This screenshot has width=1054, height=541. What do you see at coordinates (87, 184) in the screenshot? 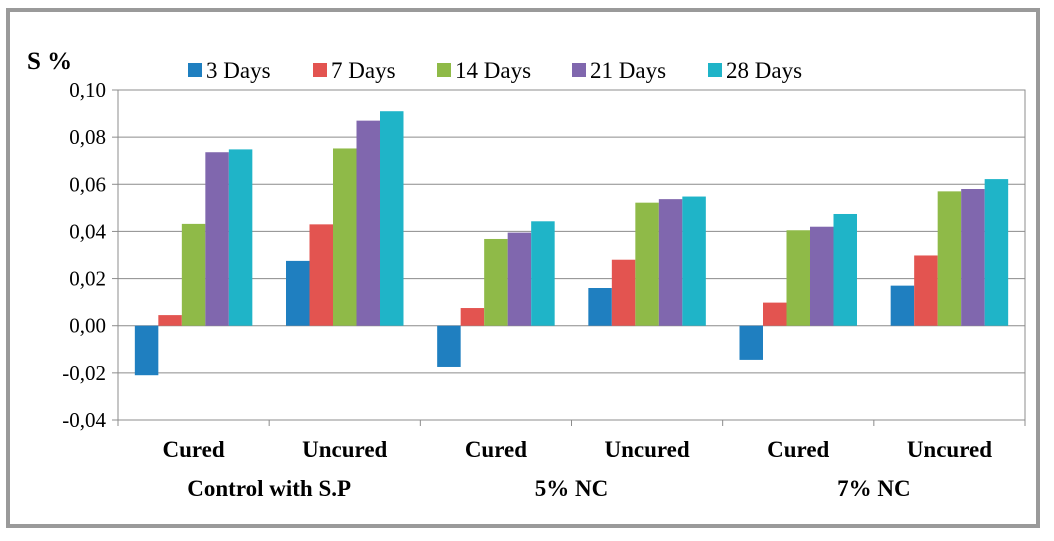
I see `y-tick-label: 0,06` at bounding box center [87, 184].